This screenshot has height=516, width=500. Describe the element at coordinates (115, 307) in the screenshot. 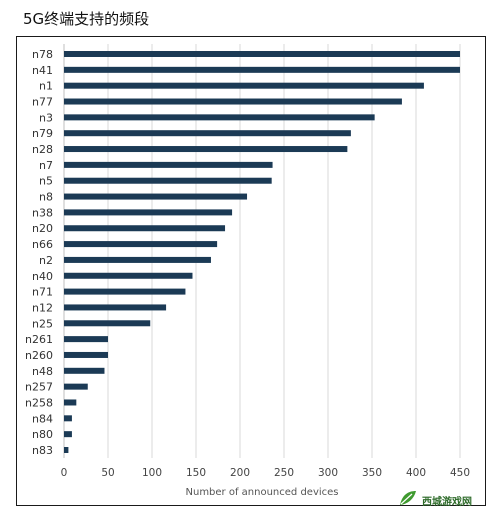

I see `bar-n12` at that location.